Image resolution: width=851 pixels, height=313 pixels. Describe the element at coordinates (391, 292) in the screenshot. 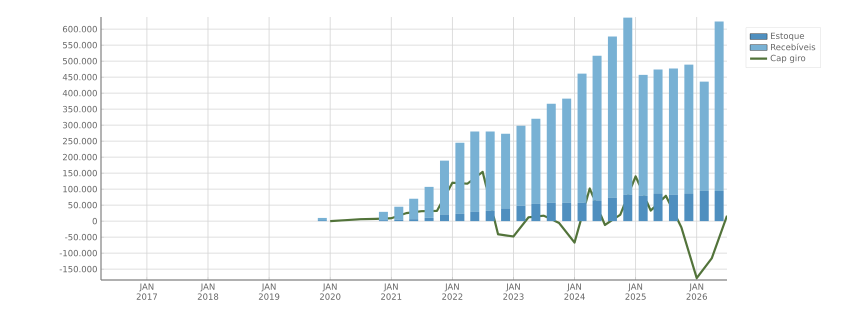

I see `x-tick-label: JAN 2021` at that location.